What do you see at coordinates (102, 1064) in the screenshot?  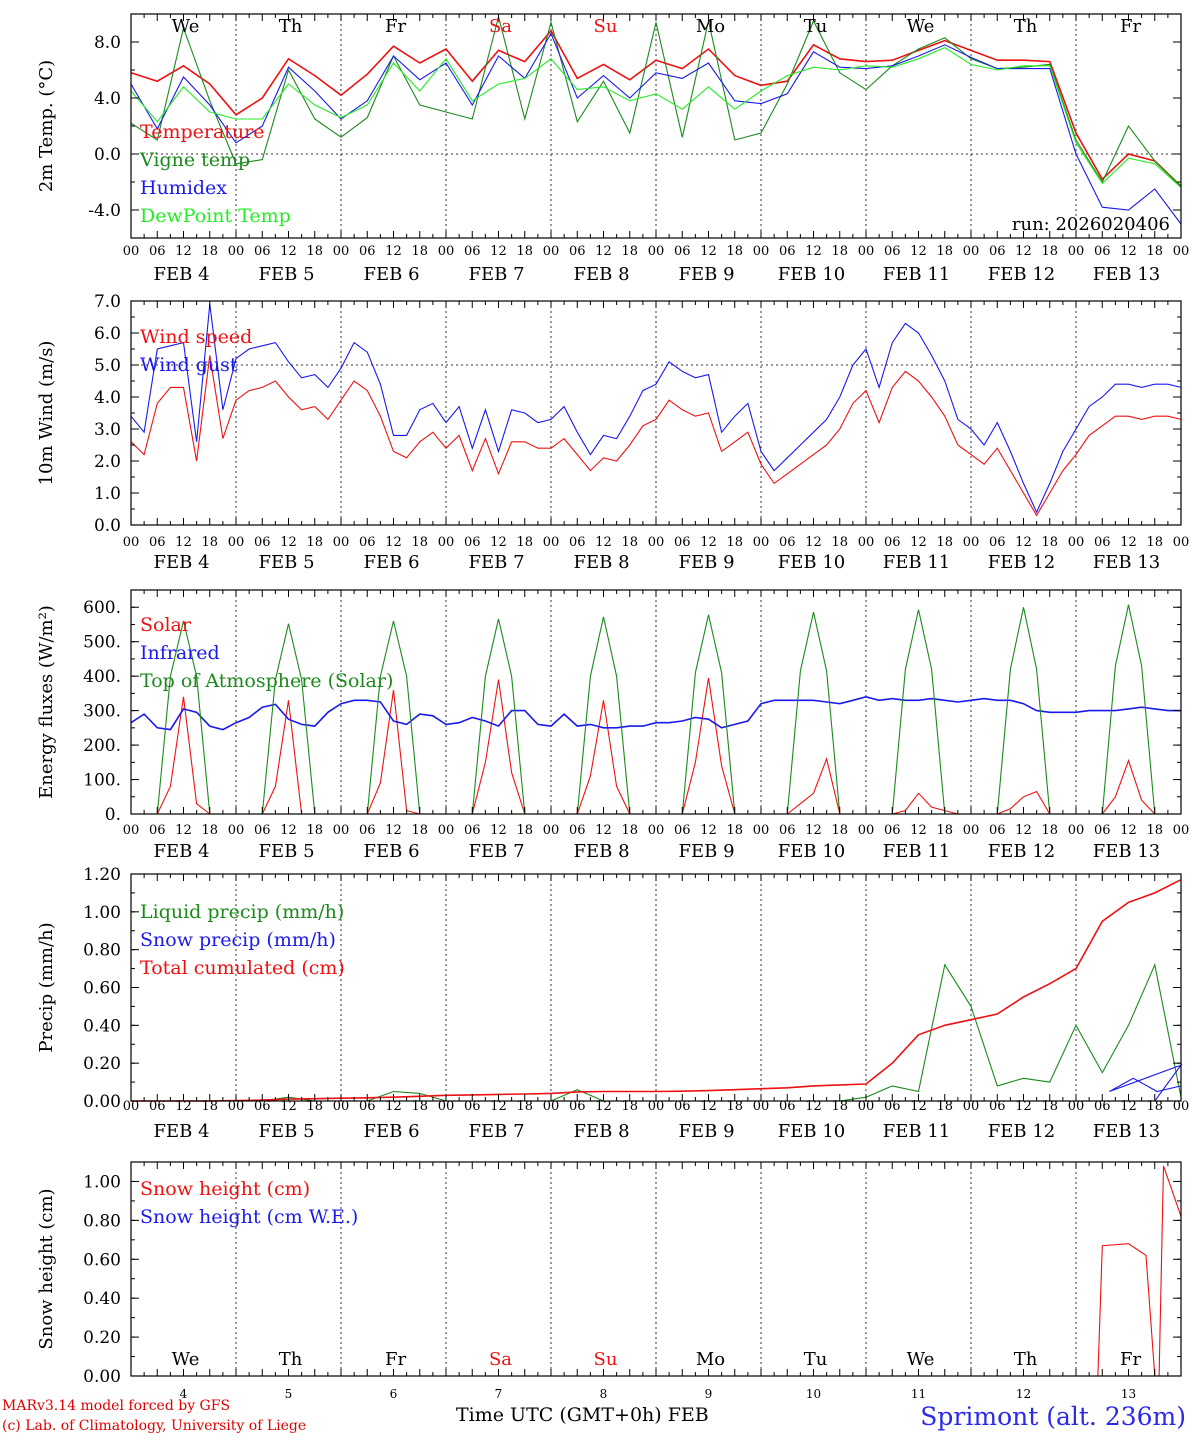 I see `y-tick-label: 0.20` at bounding box center [102, 1064].